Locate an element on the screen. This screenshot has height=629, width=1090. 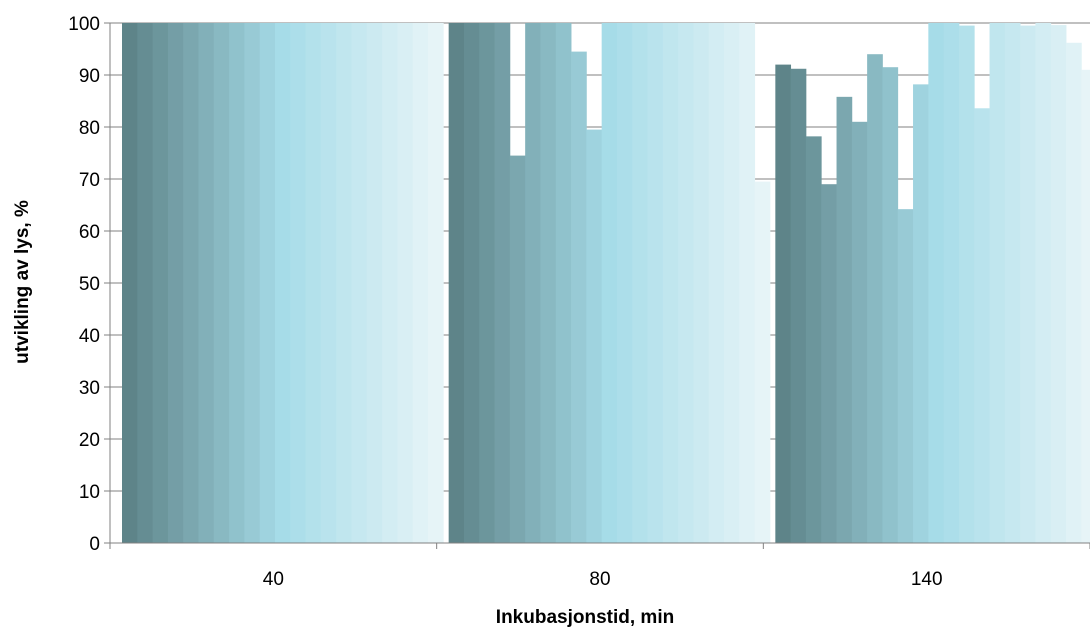
y-tick-label-60: 60 is located at coordinates (89, 232).